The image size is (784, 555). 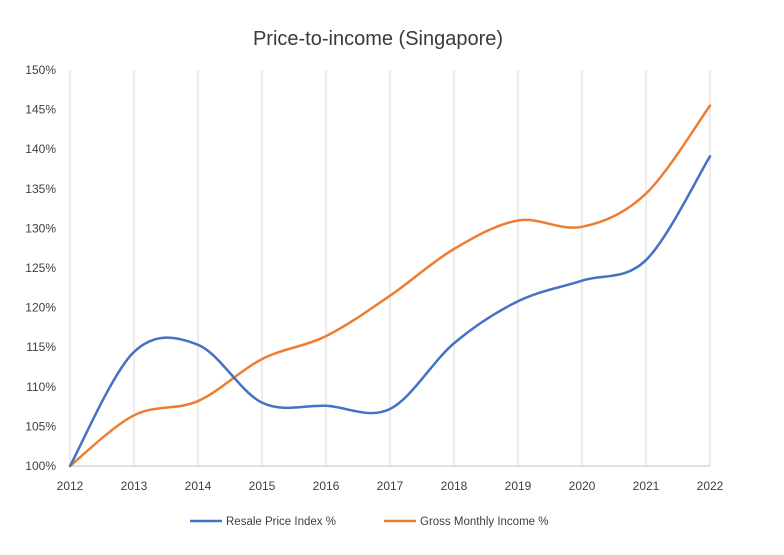 What do you see at coordinates (70, 486) in the screenshot?
I see `x-tick-label: 2012` at bounding box center [70, 486].